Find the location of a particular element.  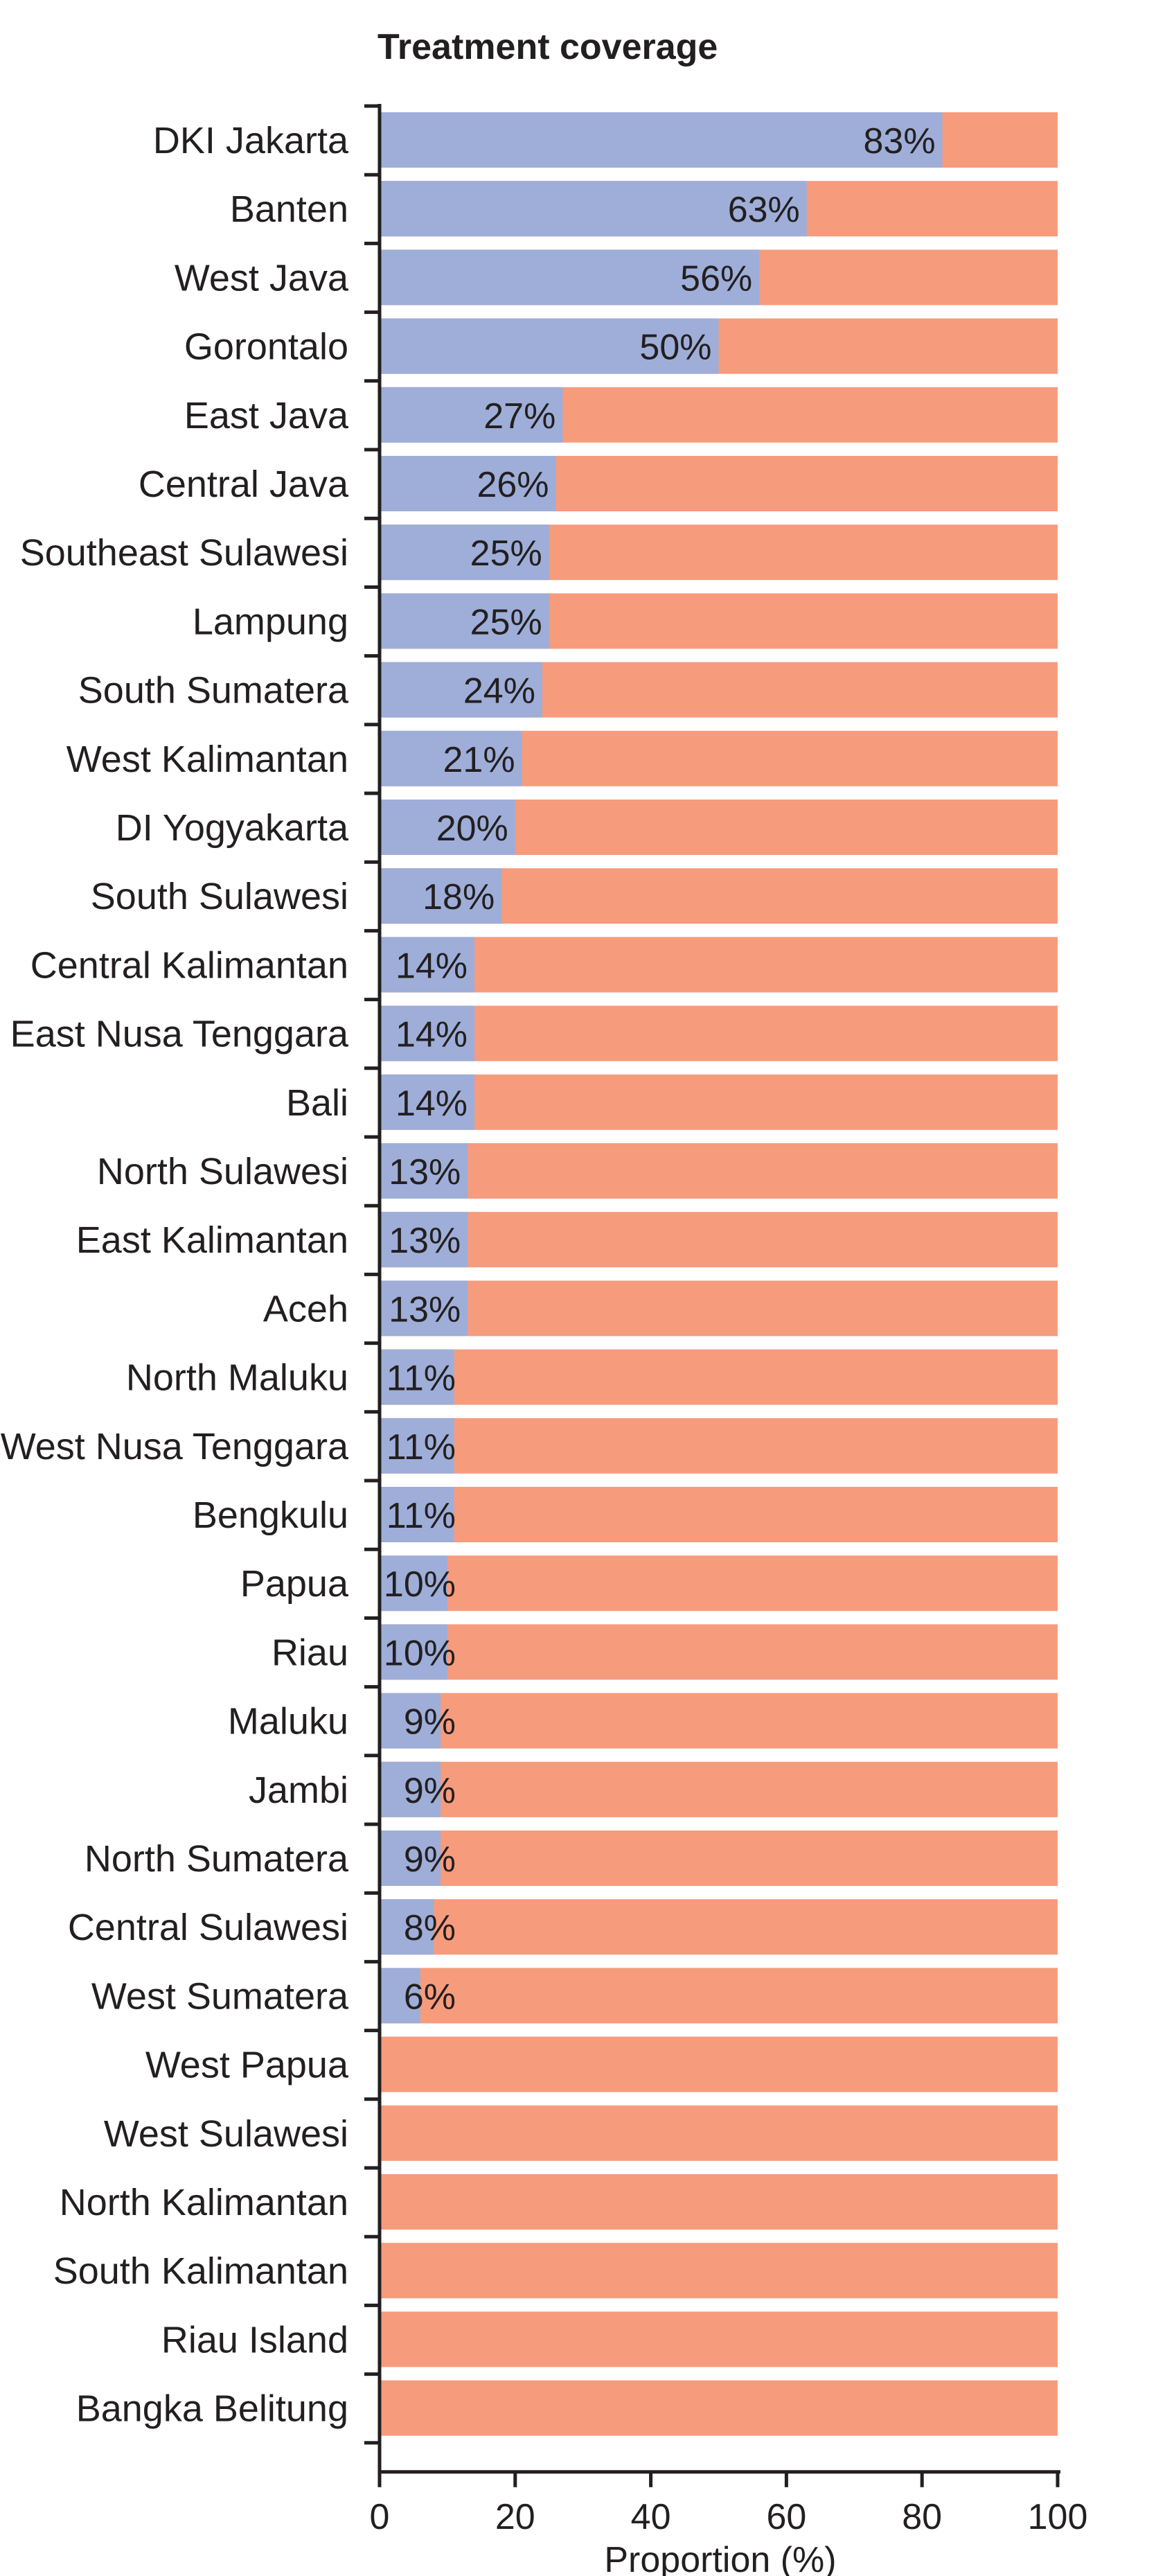

value-label: 83% is located at coordinates (899, 141).